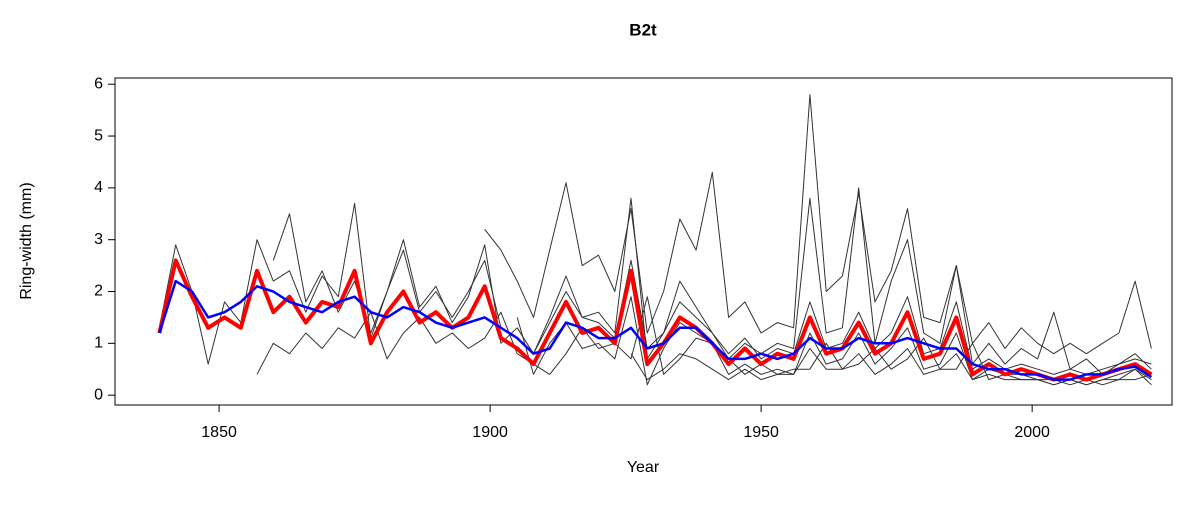 The height and width of the screenshot is (513, 1188). I want to click on y-tick-label: 0, so click(98, 394).